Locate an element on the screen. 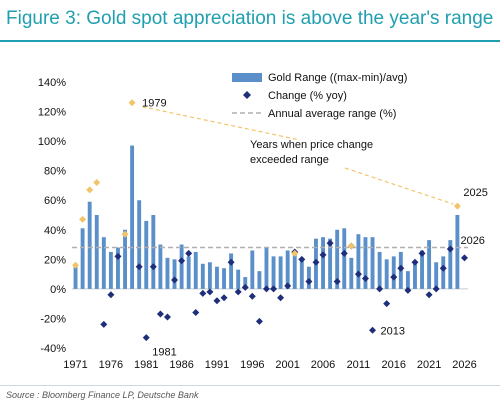 Image resolution: width=500 pixels, height=411 pixels. callout-line-1: Years when price change is located at coordinates (311, 145).